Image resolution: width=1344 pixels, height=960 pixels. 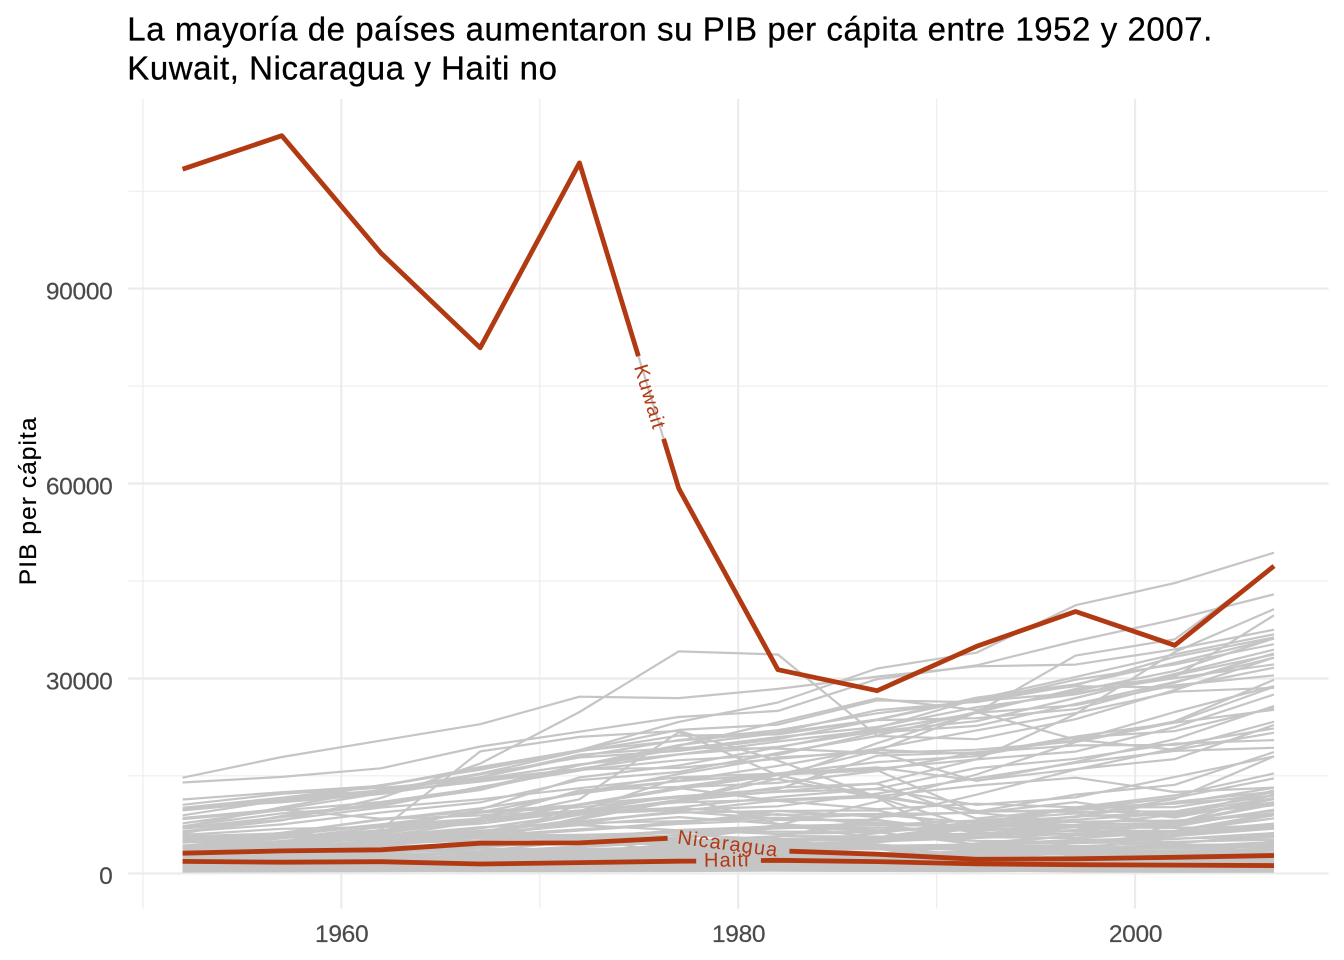 What do you see at coordinates (738, 934) in the screenshot?
I see `svg-text: 1980` at bounding box center [738, 934].